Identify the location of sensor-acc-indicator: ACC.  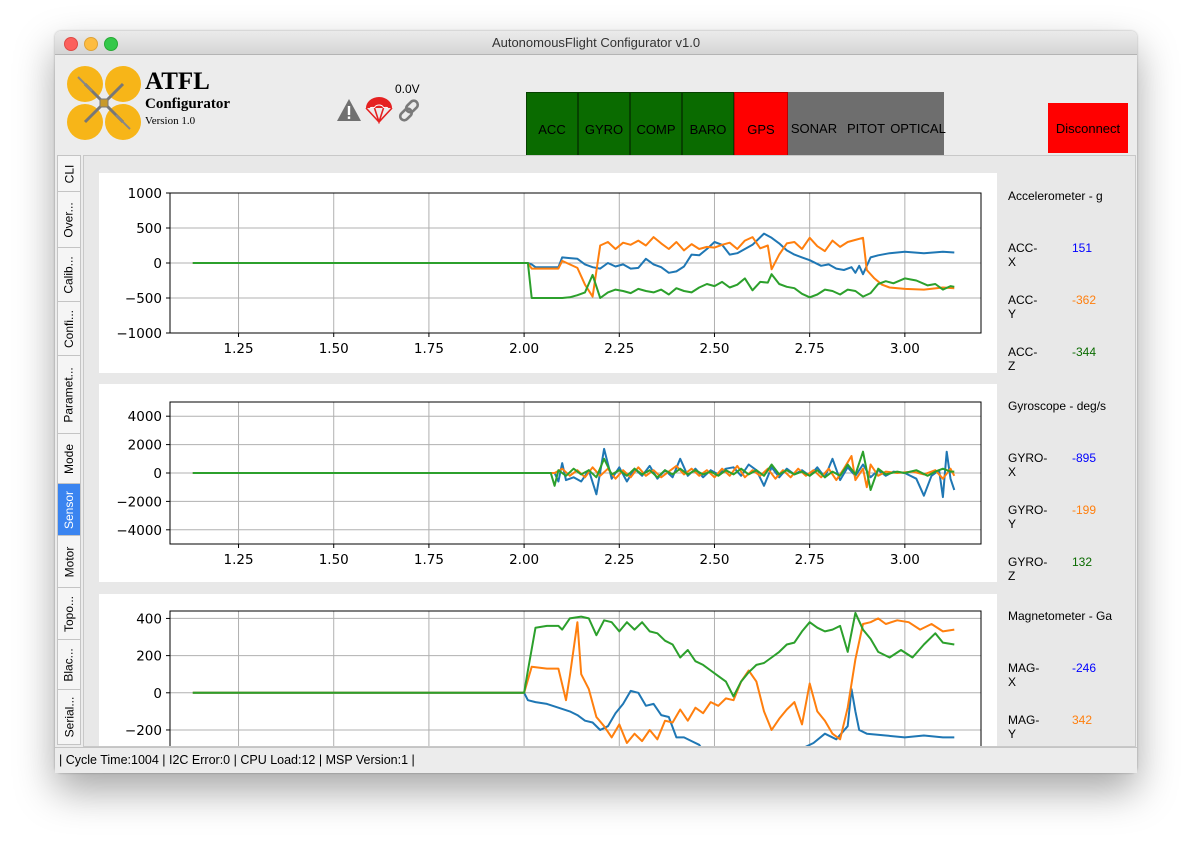
(552, 129).